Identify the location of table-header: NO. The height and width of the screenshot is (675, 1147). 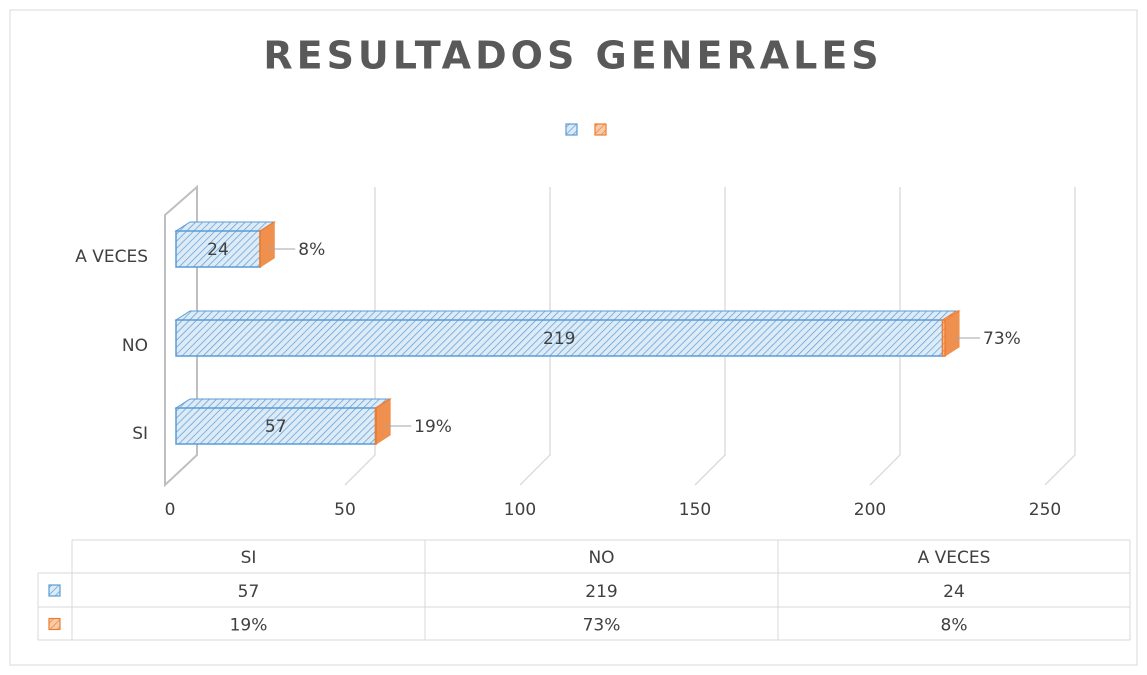
(601, 558).